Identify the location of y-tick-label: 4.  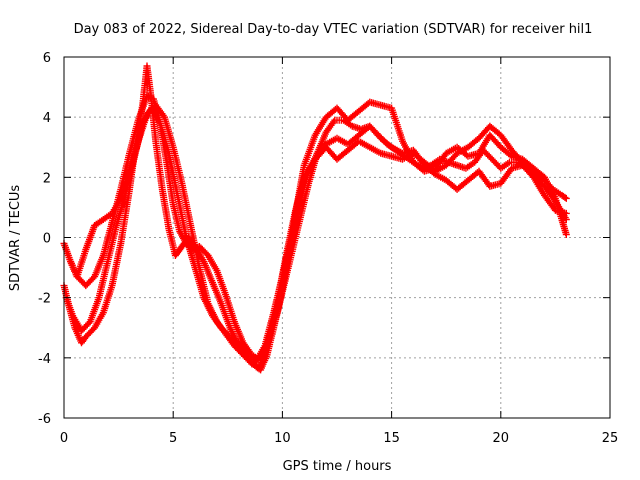
(47, 118).